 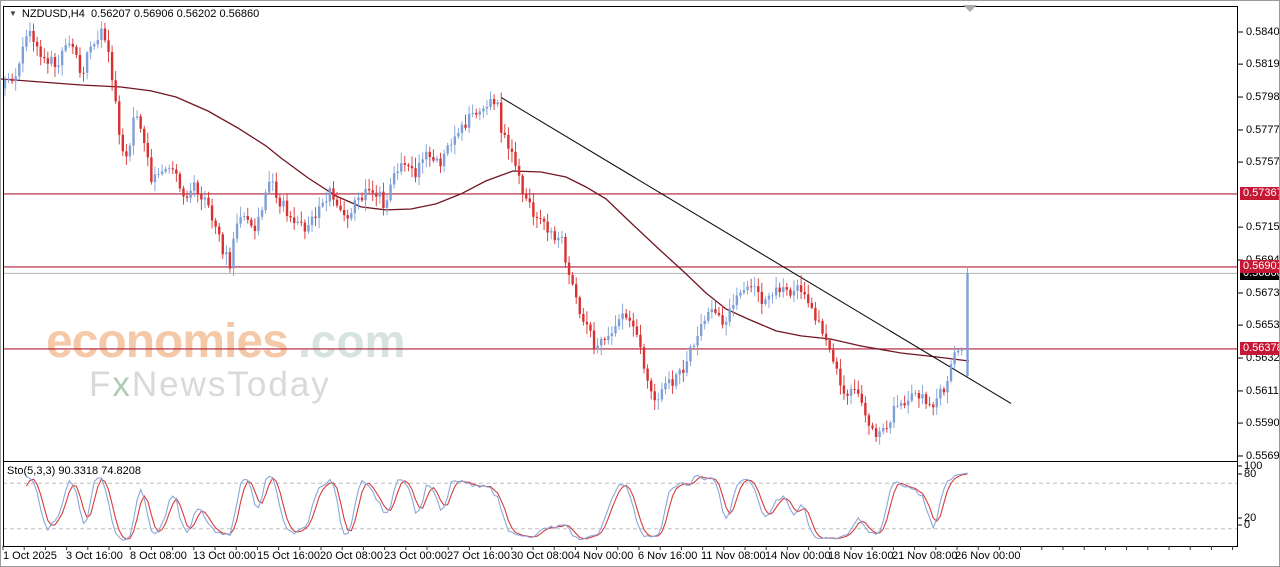 What do you see at coordinates (74, 471) in the screenshot?
I see `indicator-label: Sto(5,3,3) 90.3318 74.8208` at bounding box center [74, 471].